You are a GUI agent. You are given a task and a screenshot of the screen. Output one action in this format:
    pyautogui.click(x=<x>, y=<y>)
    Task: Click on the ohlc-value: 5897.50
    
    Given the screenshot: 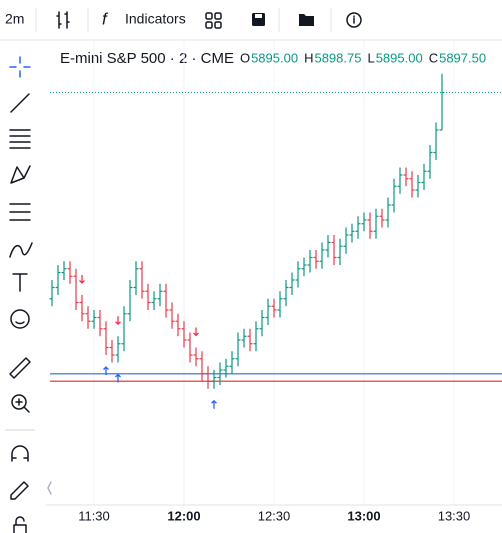 What is the action you would take?
    pyautogui.click(x=462, y=57)
    